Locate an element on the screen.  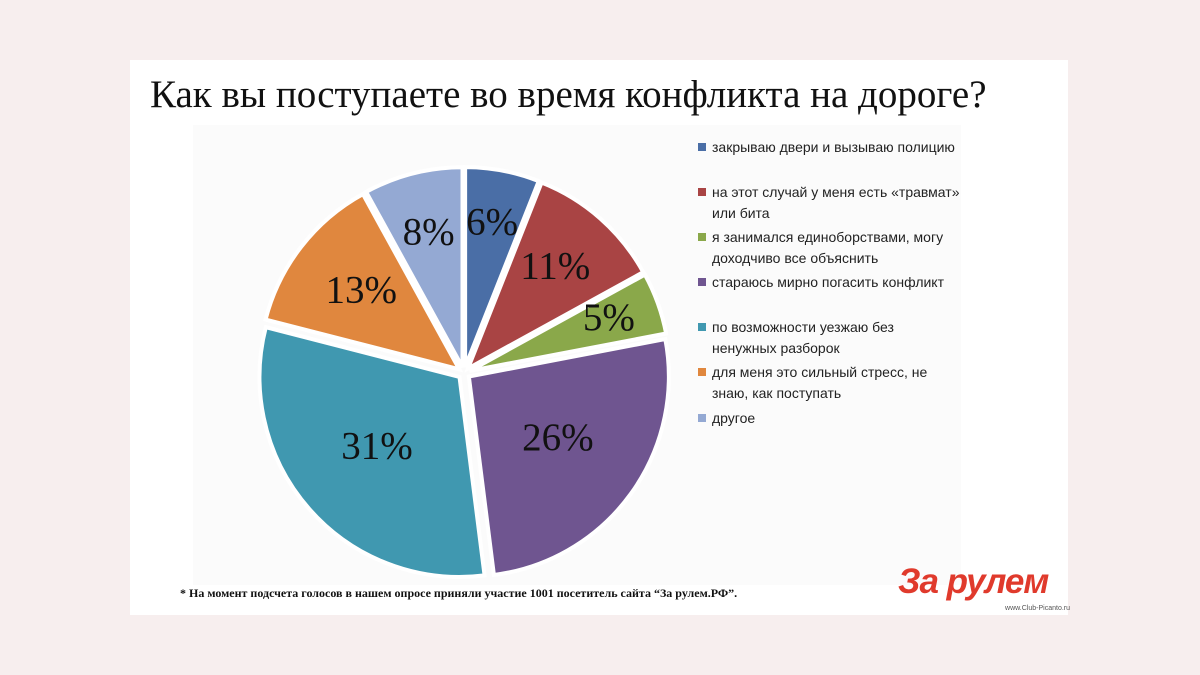
legend-item: другое is located at coordinates (848, 418).